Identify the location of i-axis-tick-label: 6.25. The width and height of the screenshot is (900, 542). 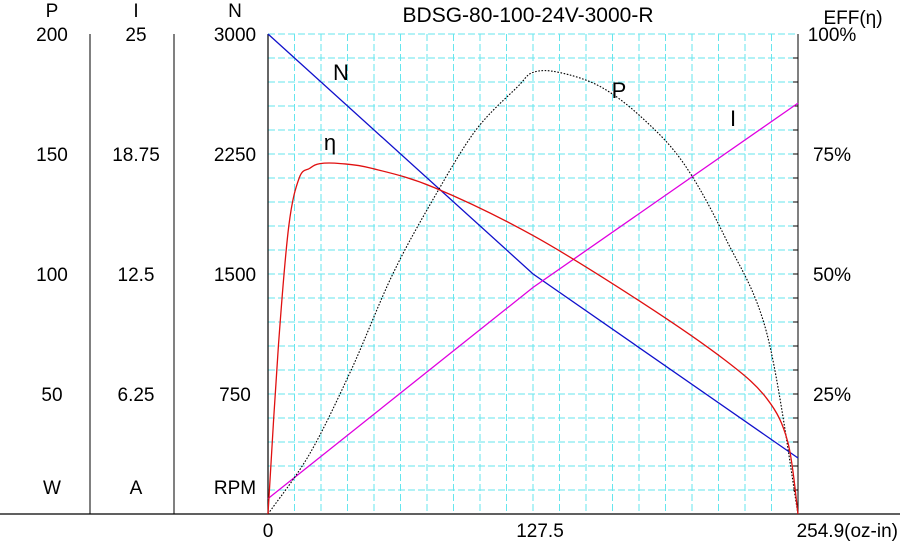
(136, 395).